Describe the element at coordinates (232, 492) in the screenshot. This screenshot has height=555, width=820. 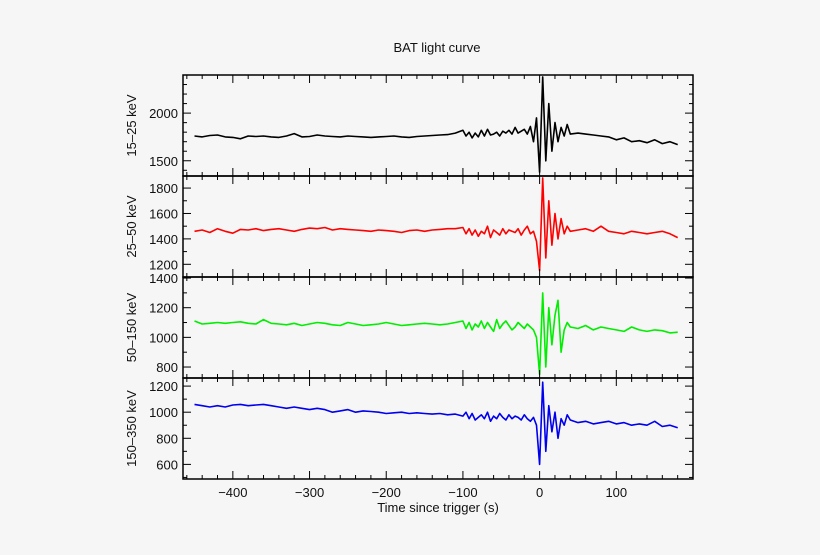
I see `x-tick-label: −400` at that location.